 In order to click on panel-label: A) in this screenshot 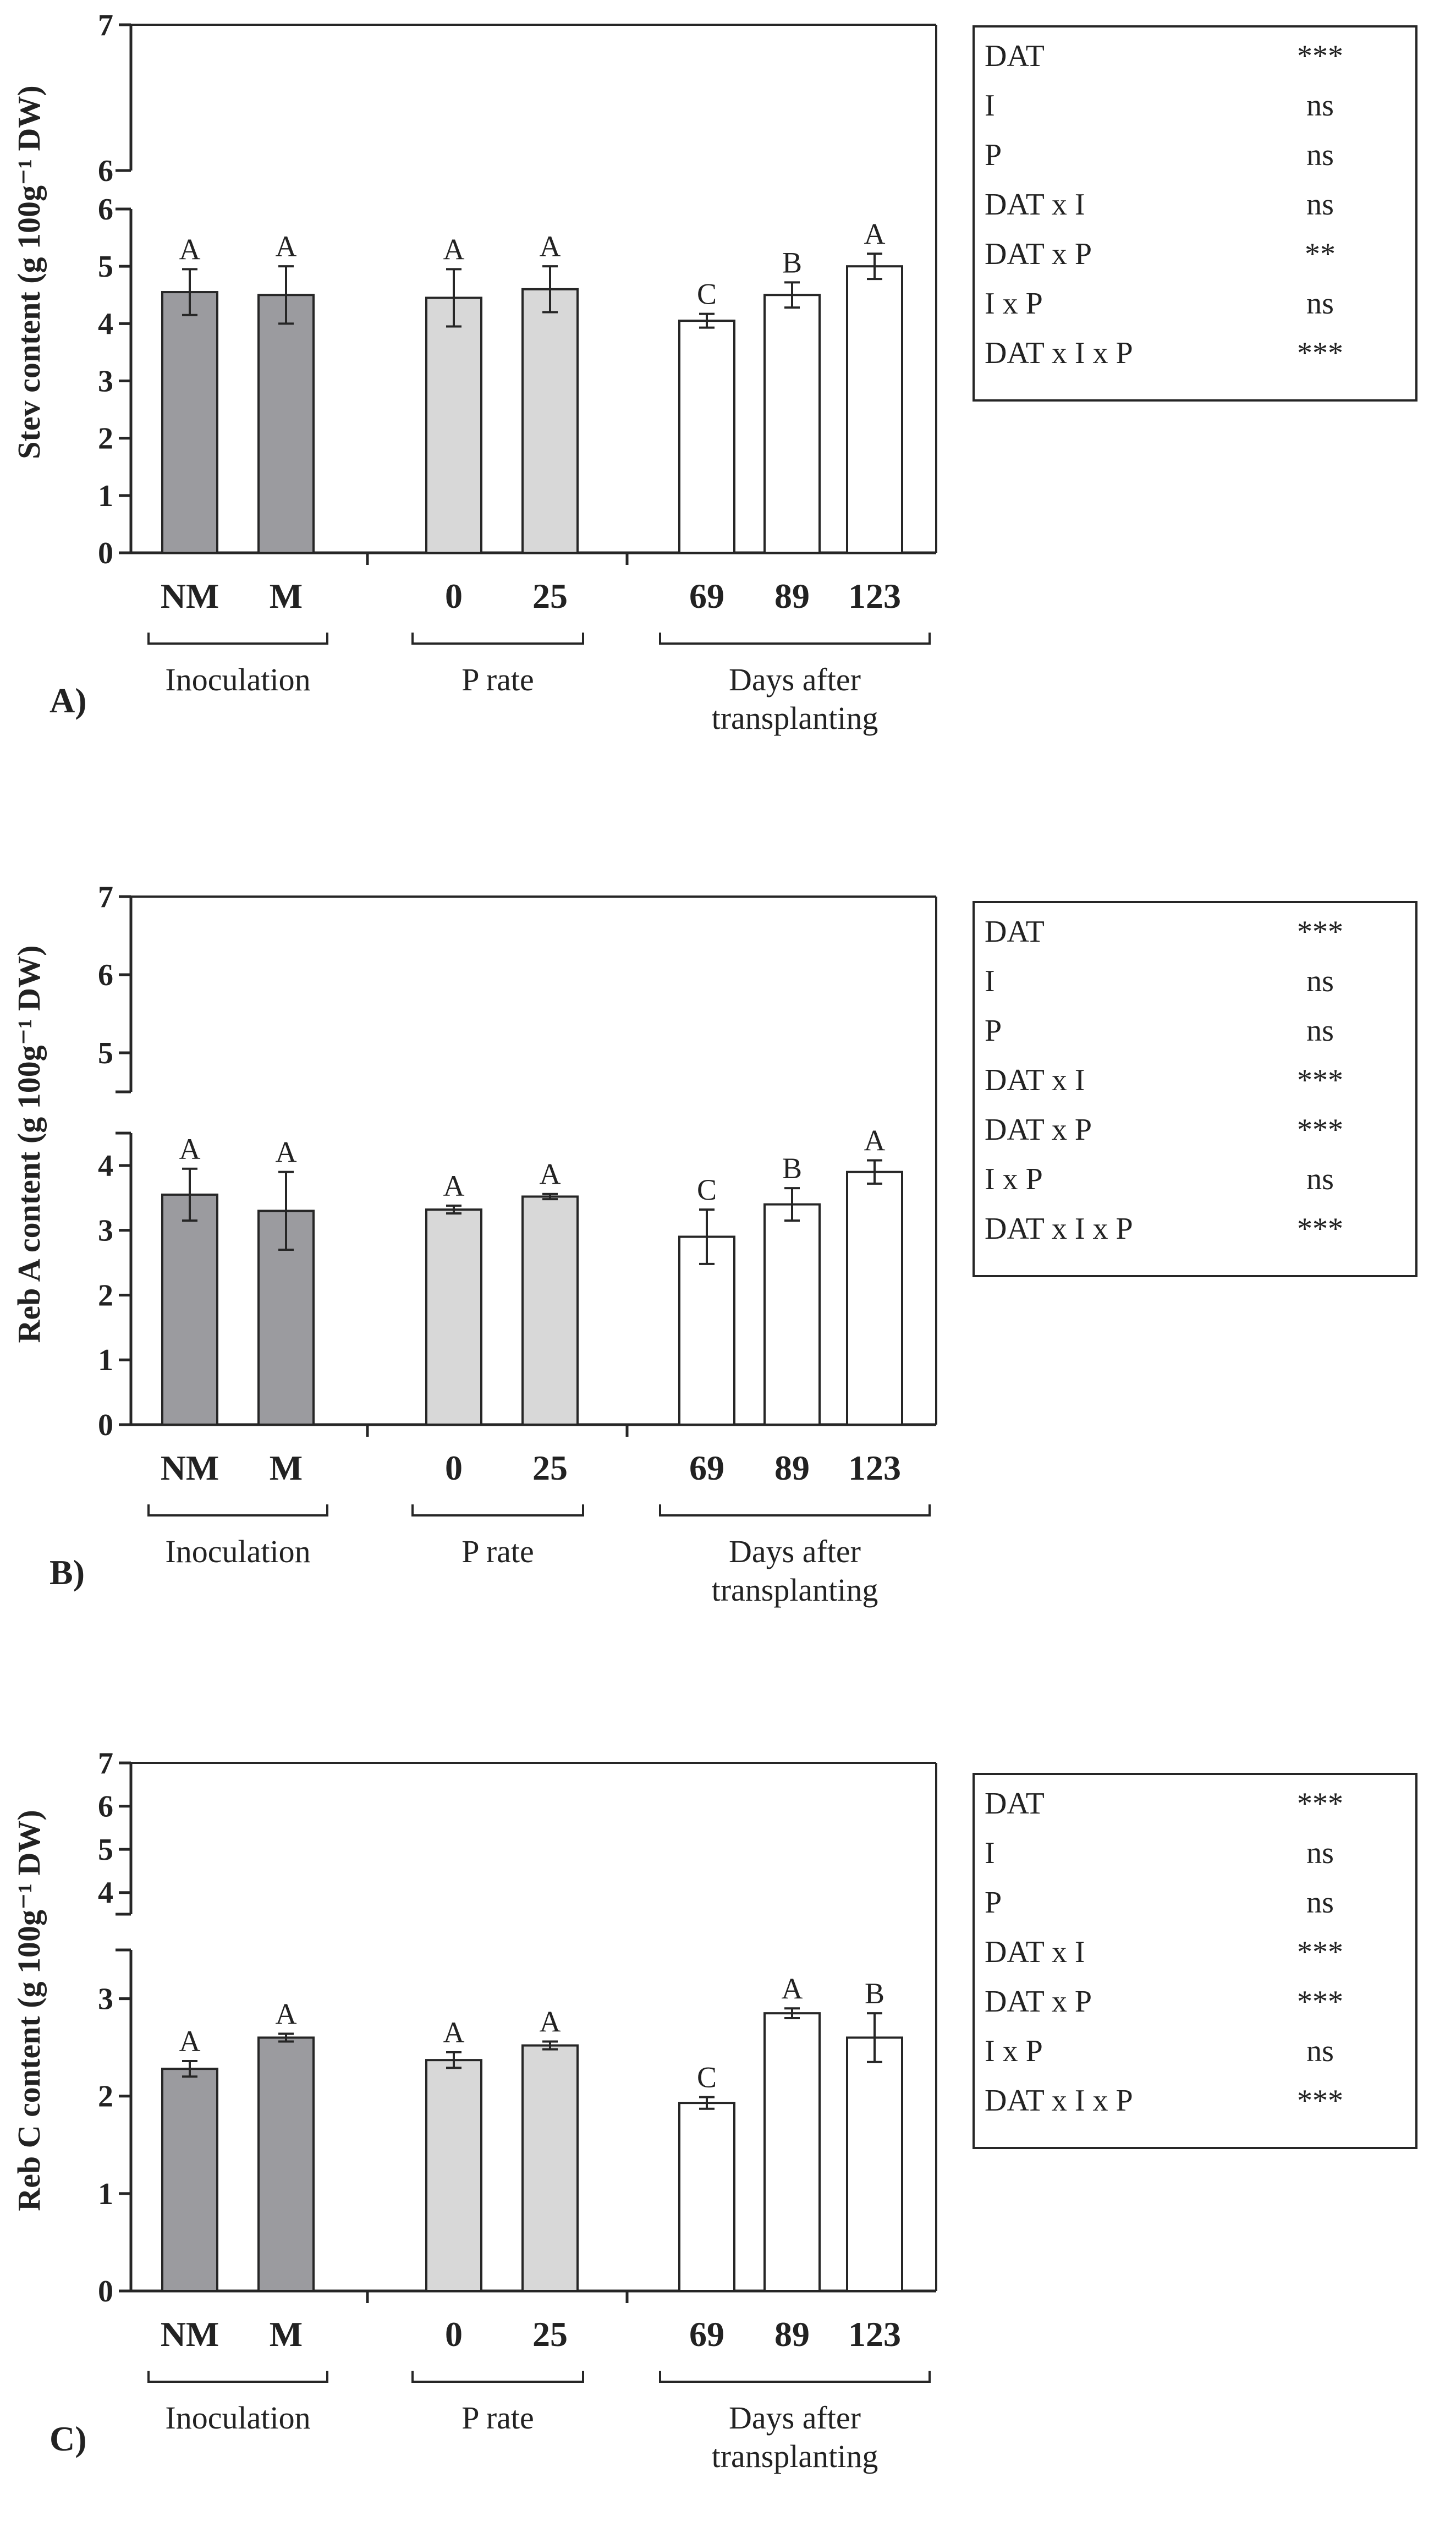, I will do `click(68, 700)`.